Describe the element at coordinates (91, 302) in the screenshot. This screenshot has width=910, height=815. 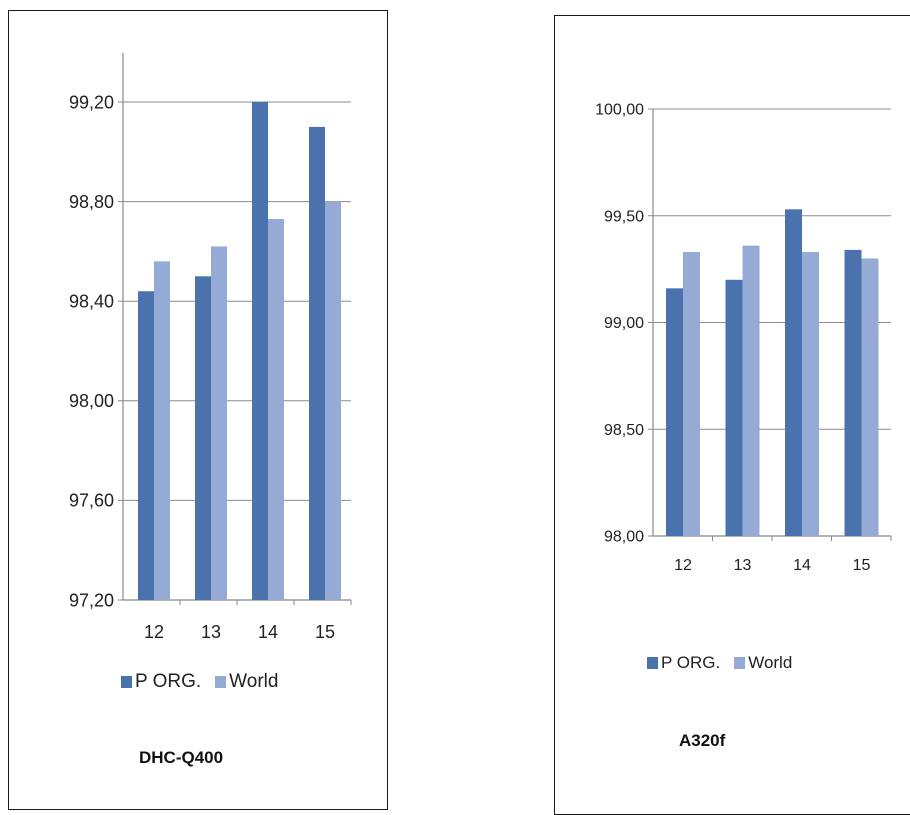
I see `y-tick-label: 98,40` at that location.